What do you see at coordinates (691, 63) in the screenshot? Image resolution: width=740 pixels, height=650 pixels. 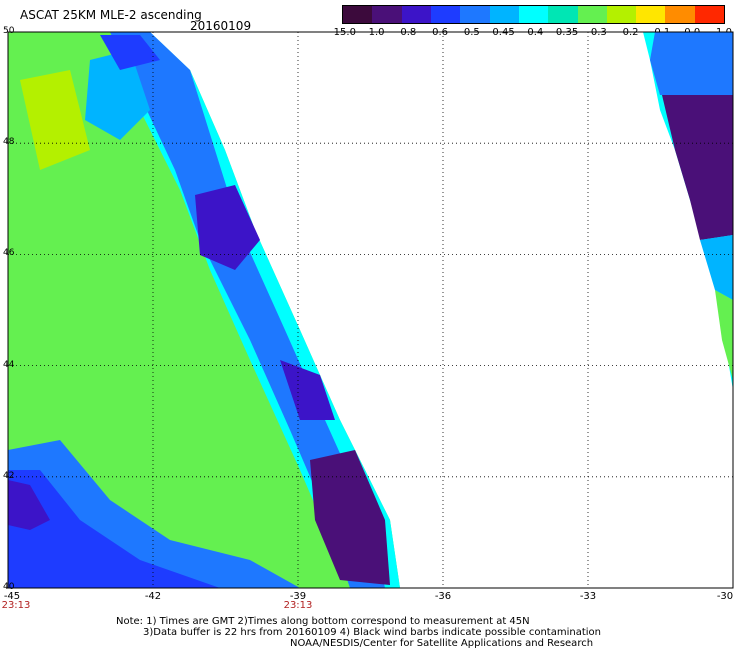 I see `swath-right-blue` at bounding box center [691, 63].